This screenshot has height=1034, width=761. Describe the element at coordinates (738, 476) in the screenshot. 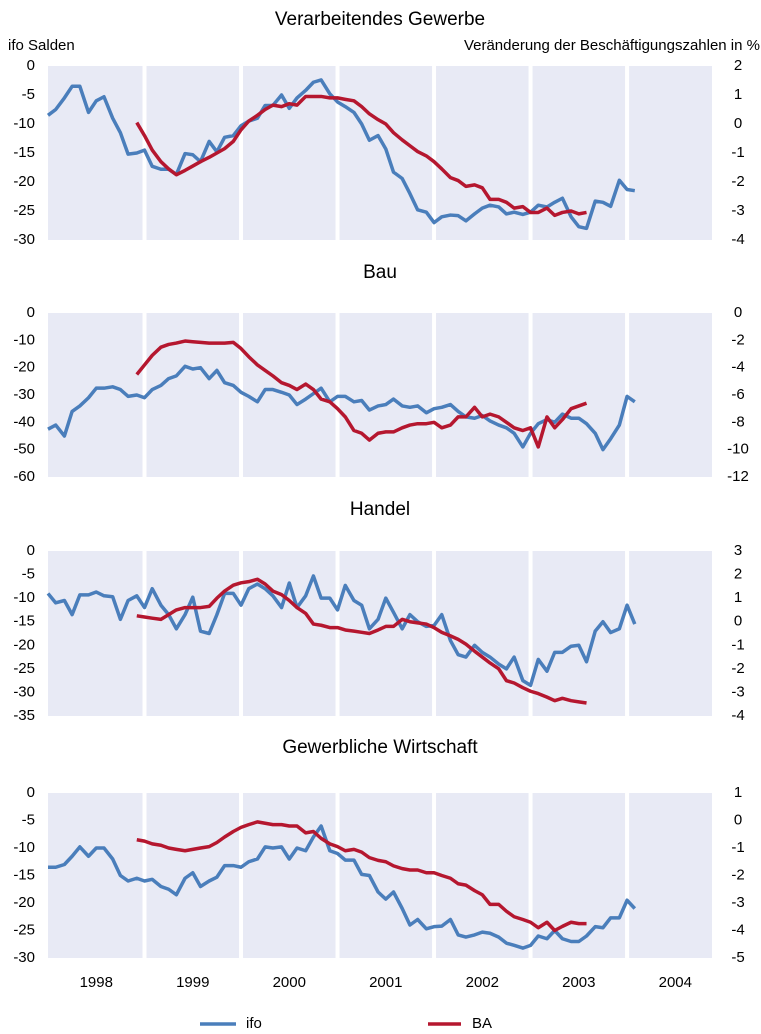

I see `y2-tick-label: -12` at that location.